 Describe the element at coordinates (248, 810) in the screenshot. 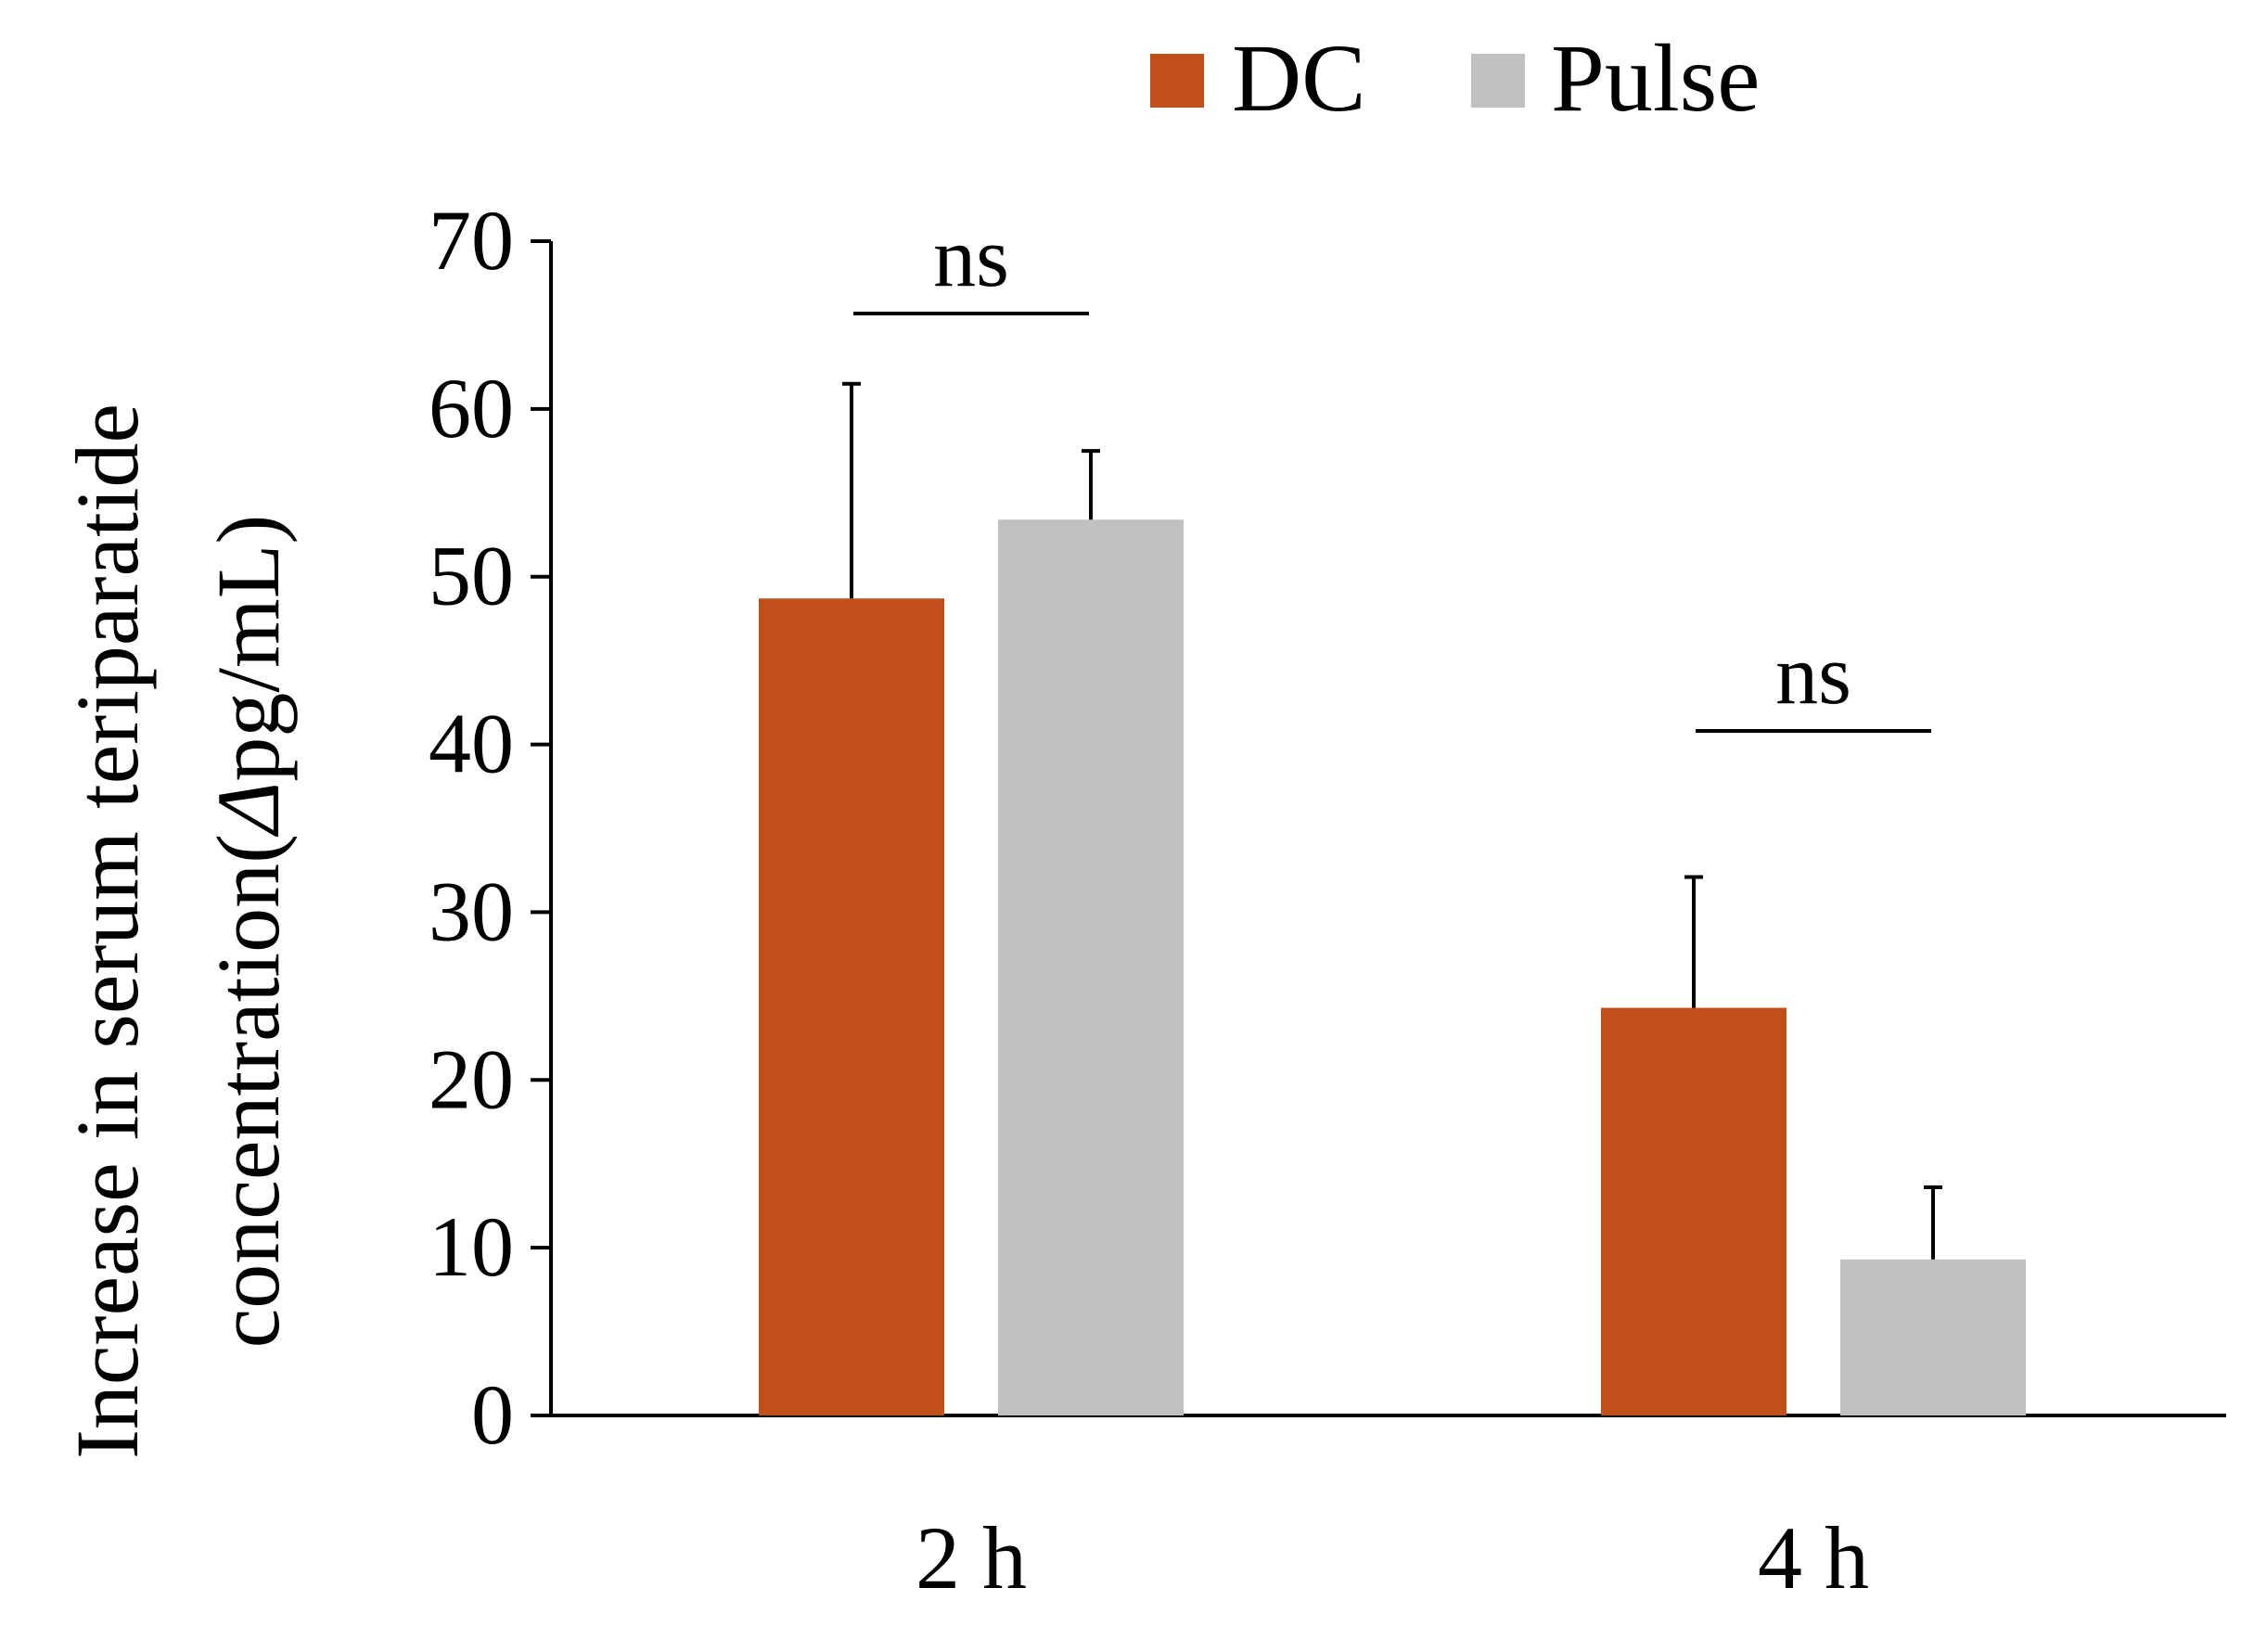

I see `delta-symbol: Δ` at that location.